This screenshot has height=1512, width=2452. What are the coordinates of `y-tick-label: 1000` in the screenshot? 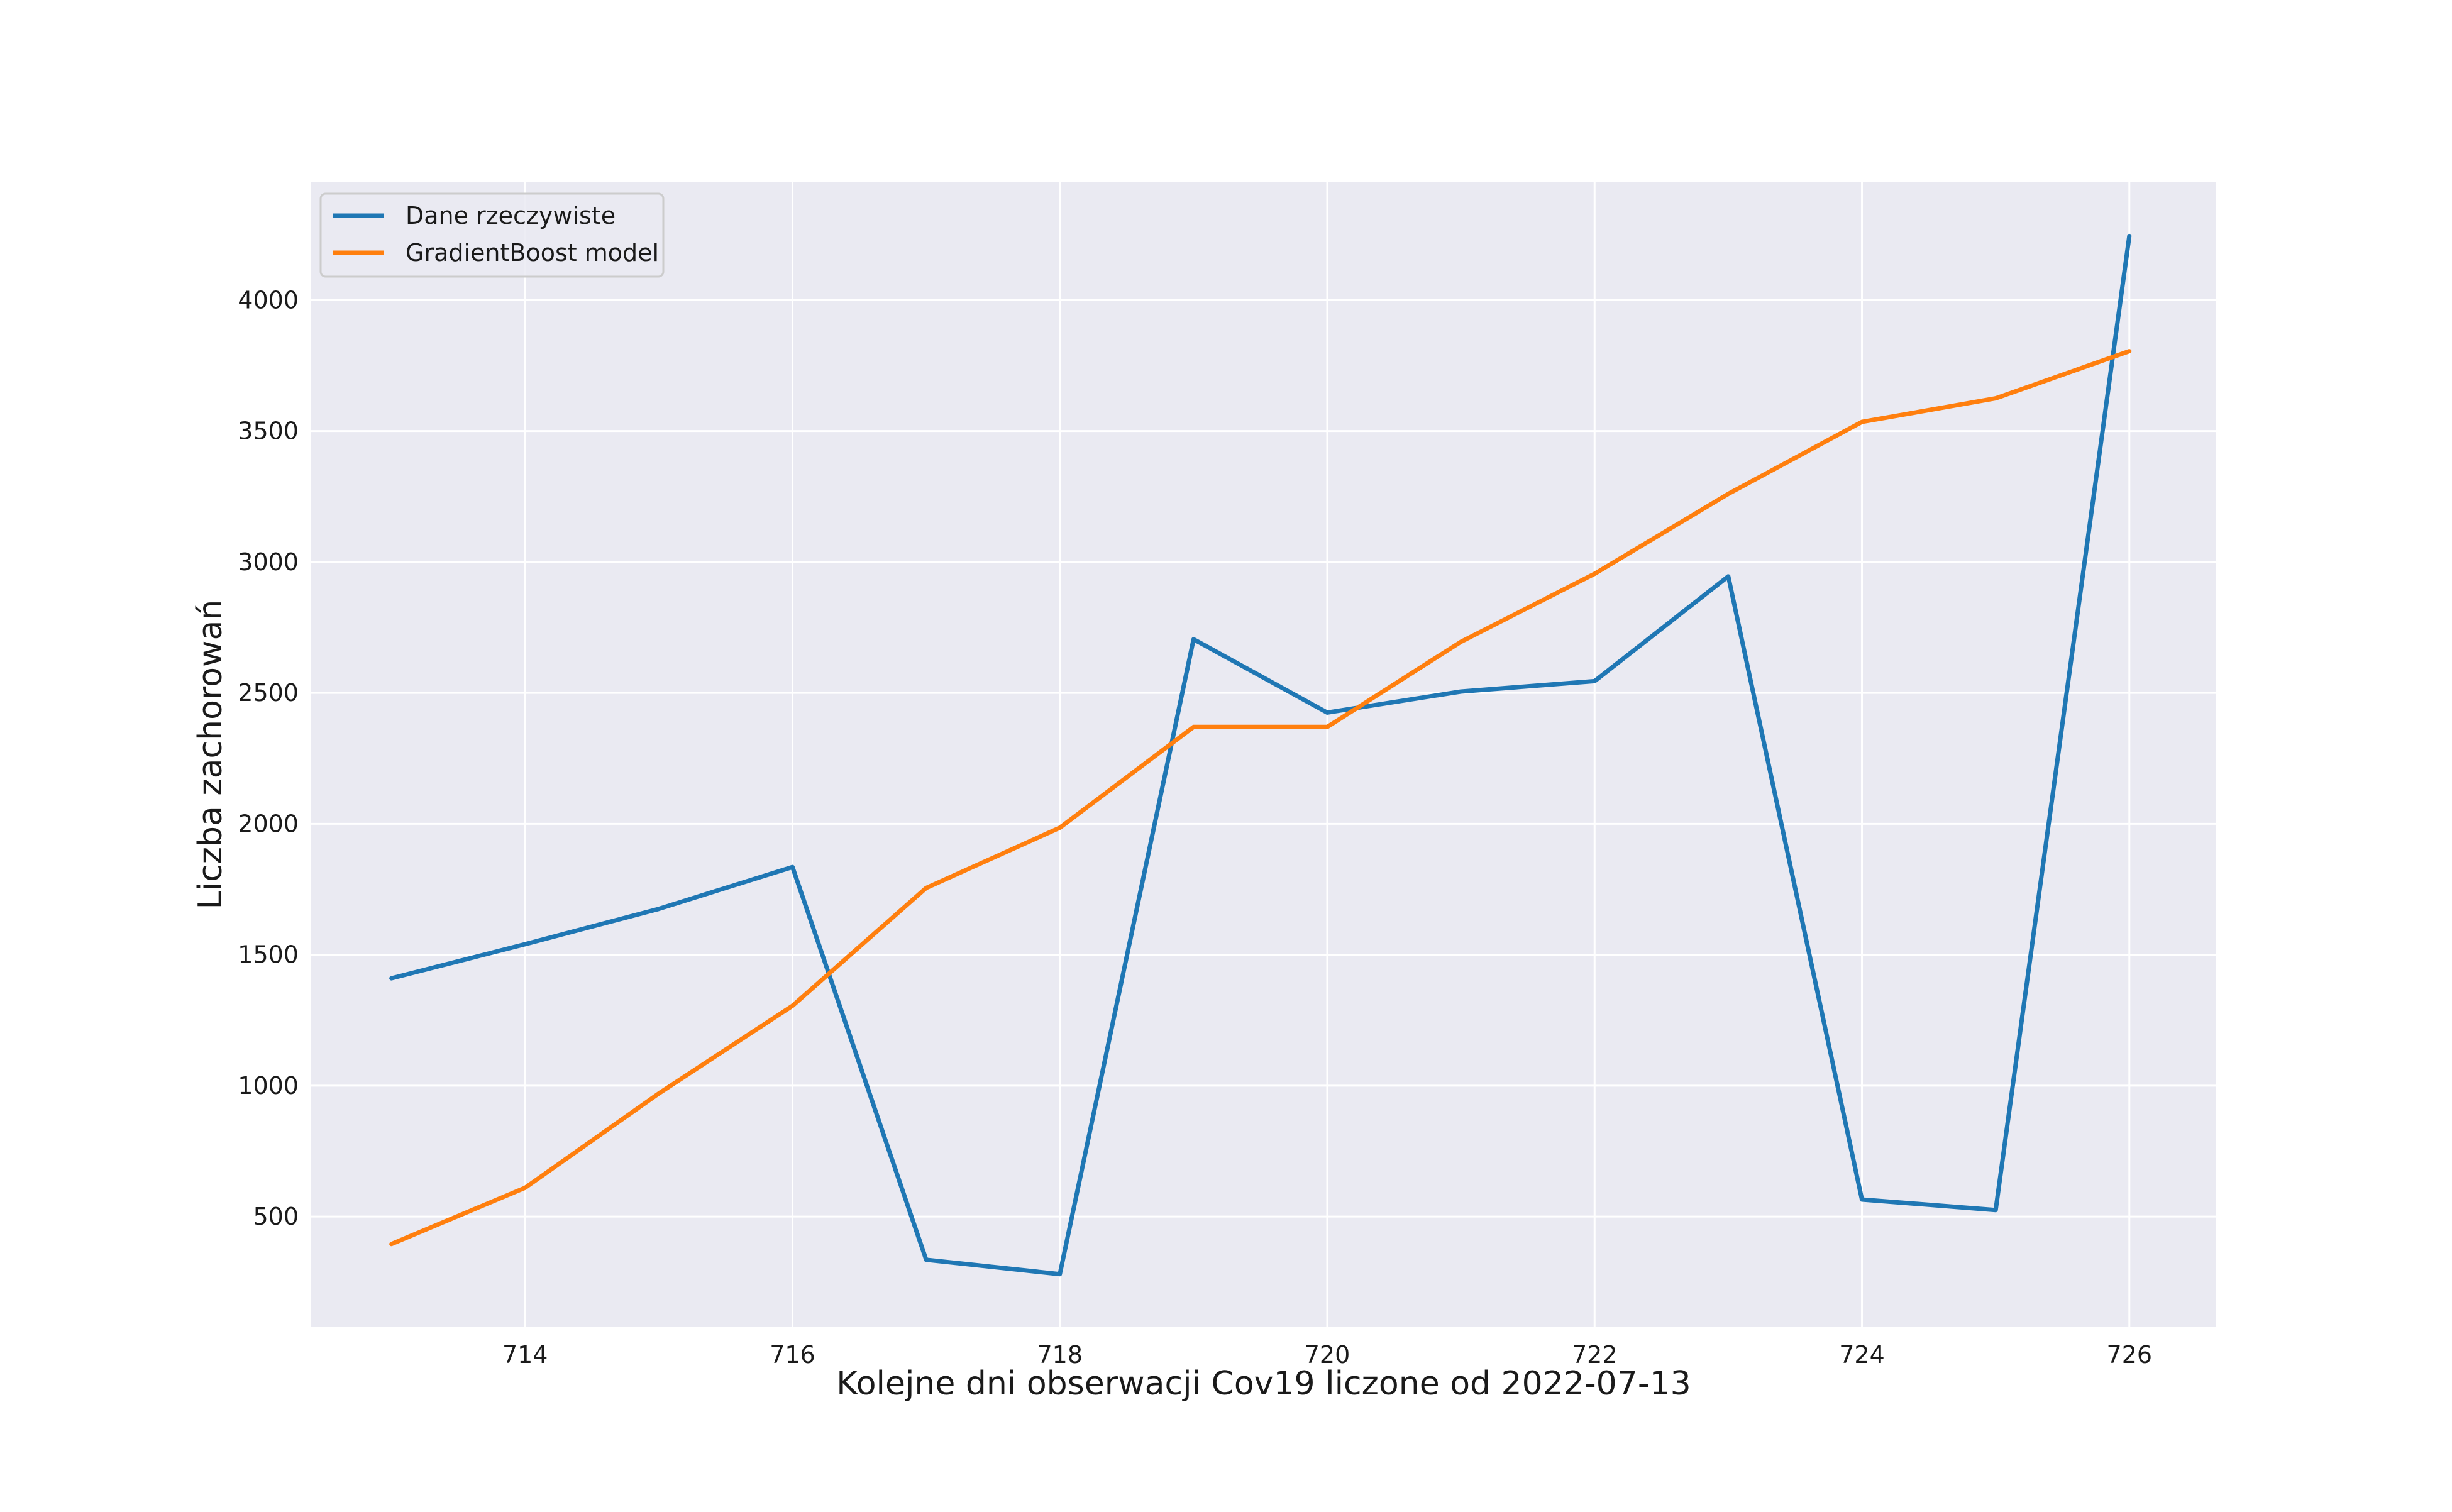 It's located at (268, 1086).